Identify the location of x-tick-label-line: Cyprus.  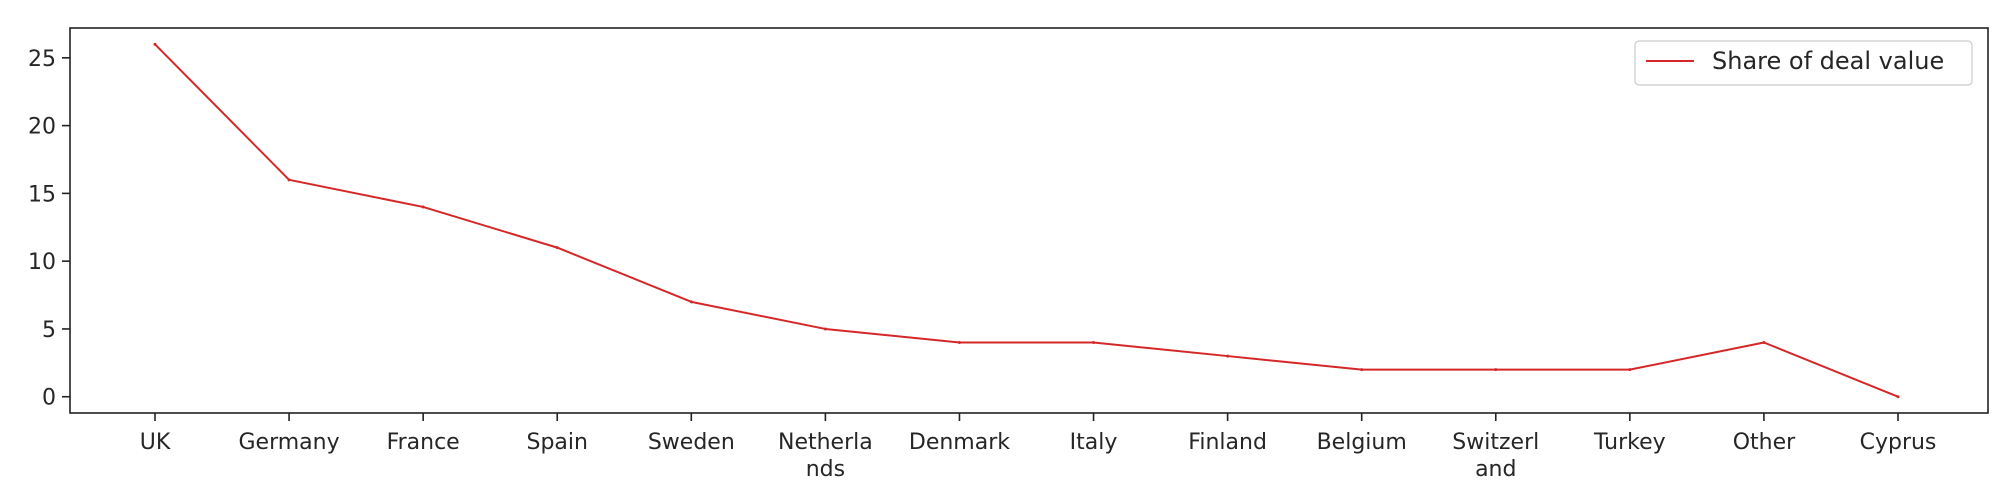
(1898, 442).